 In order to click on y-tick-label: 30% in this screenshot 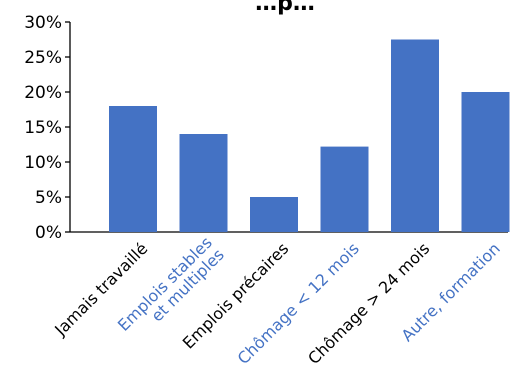, I will do `click(43, 23)`.